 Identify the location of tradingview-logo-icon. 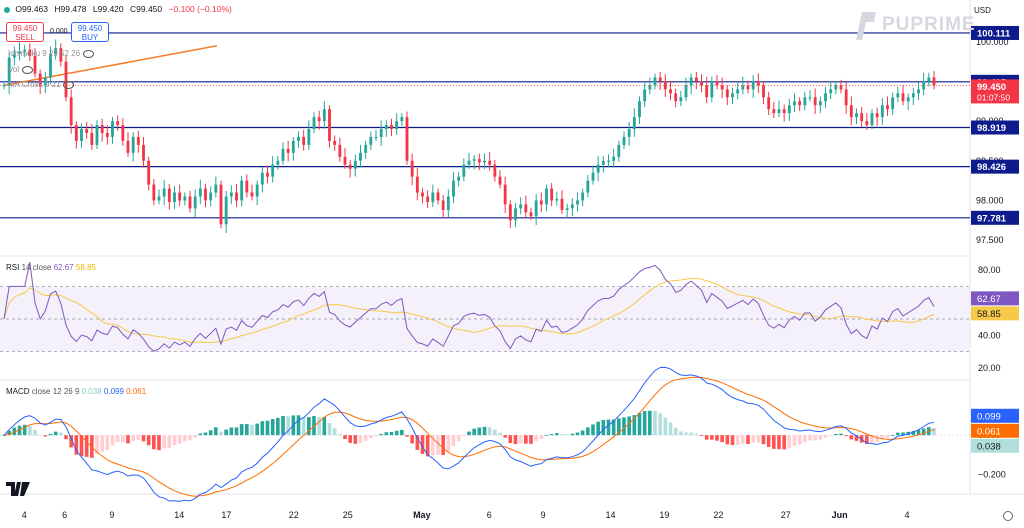
(18, 491).